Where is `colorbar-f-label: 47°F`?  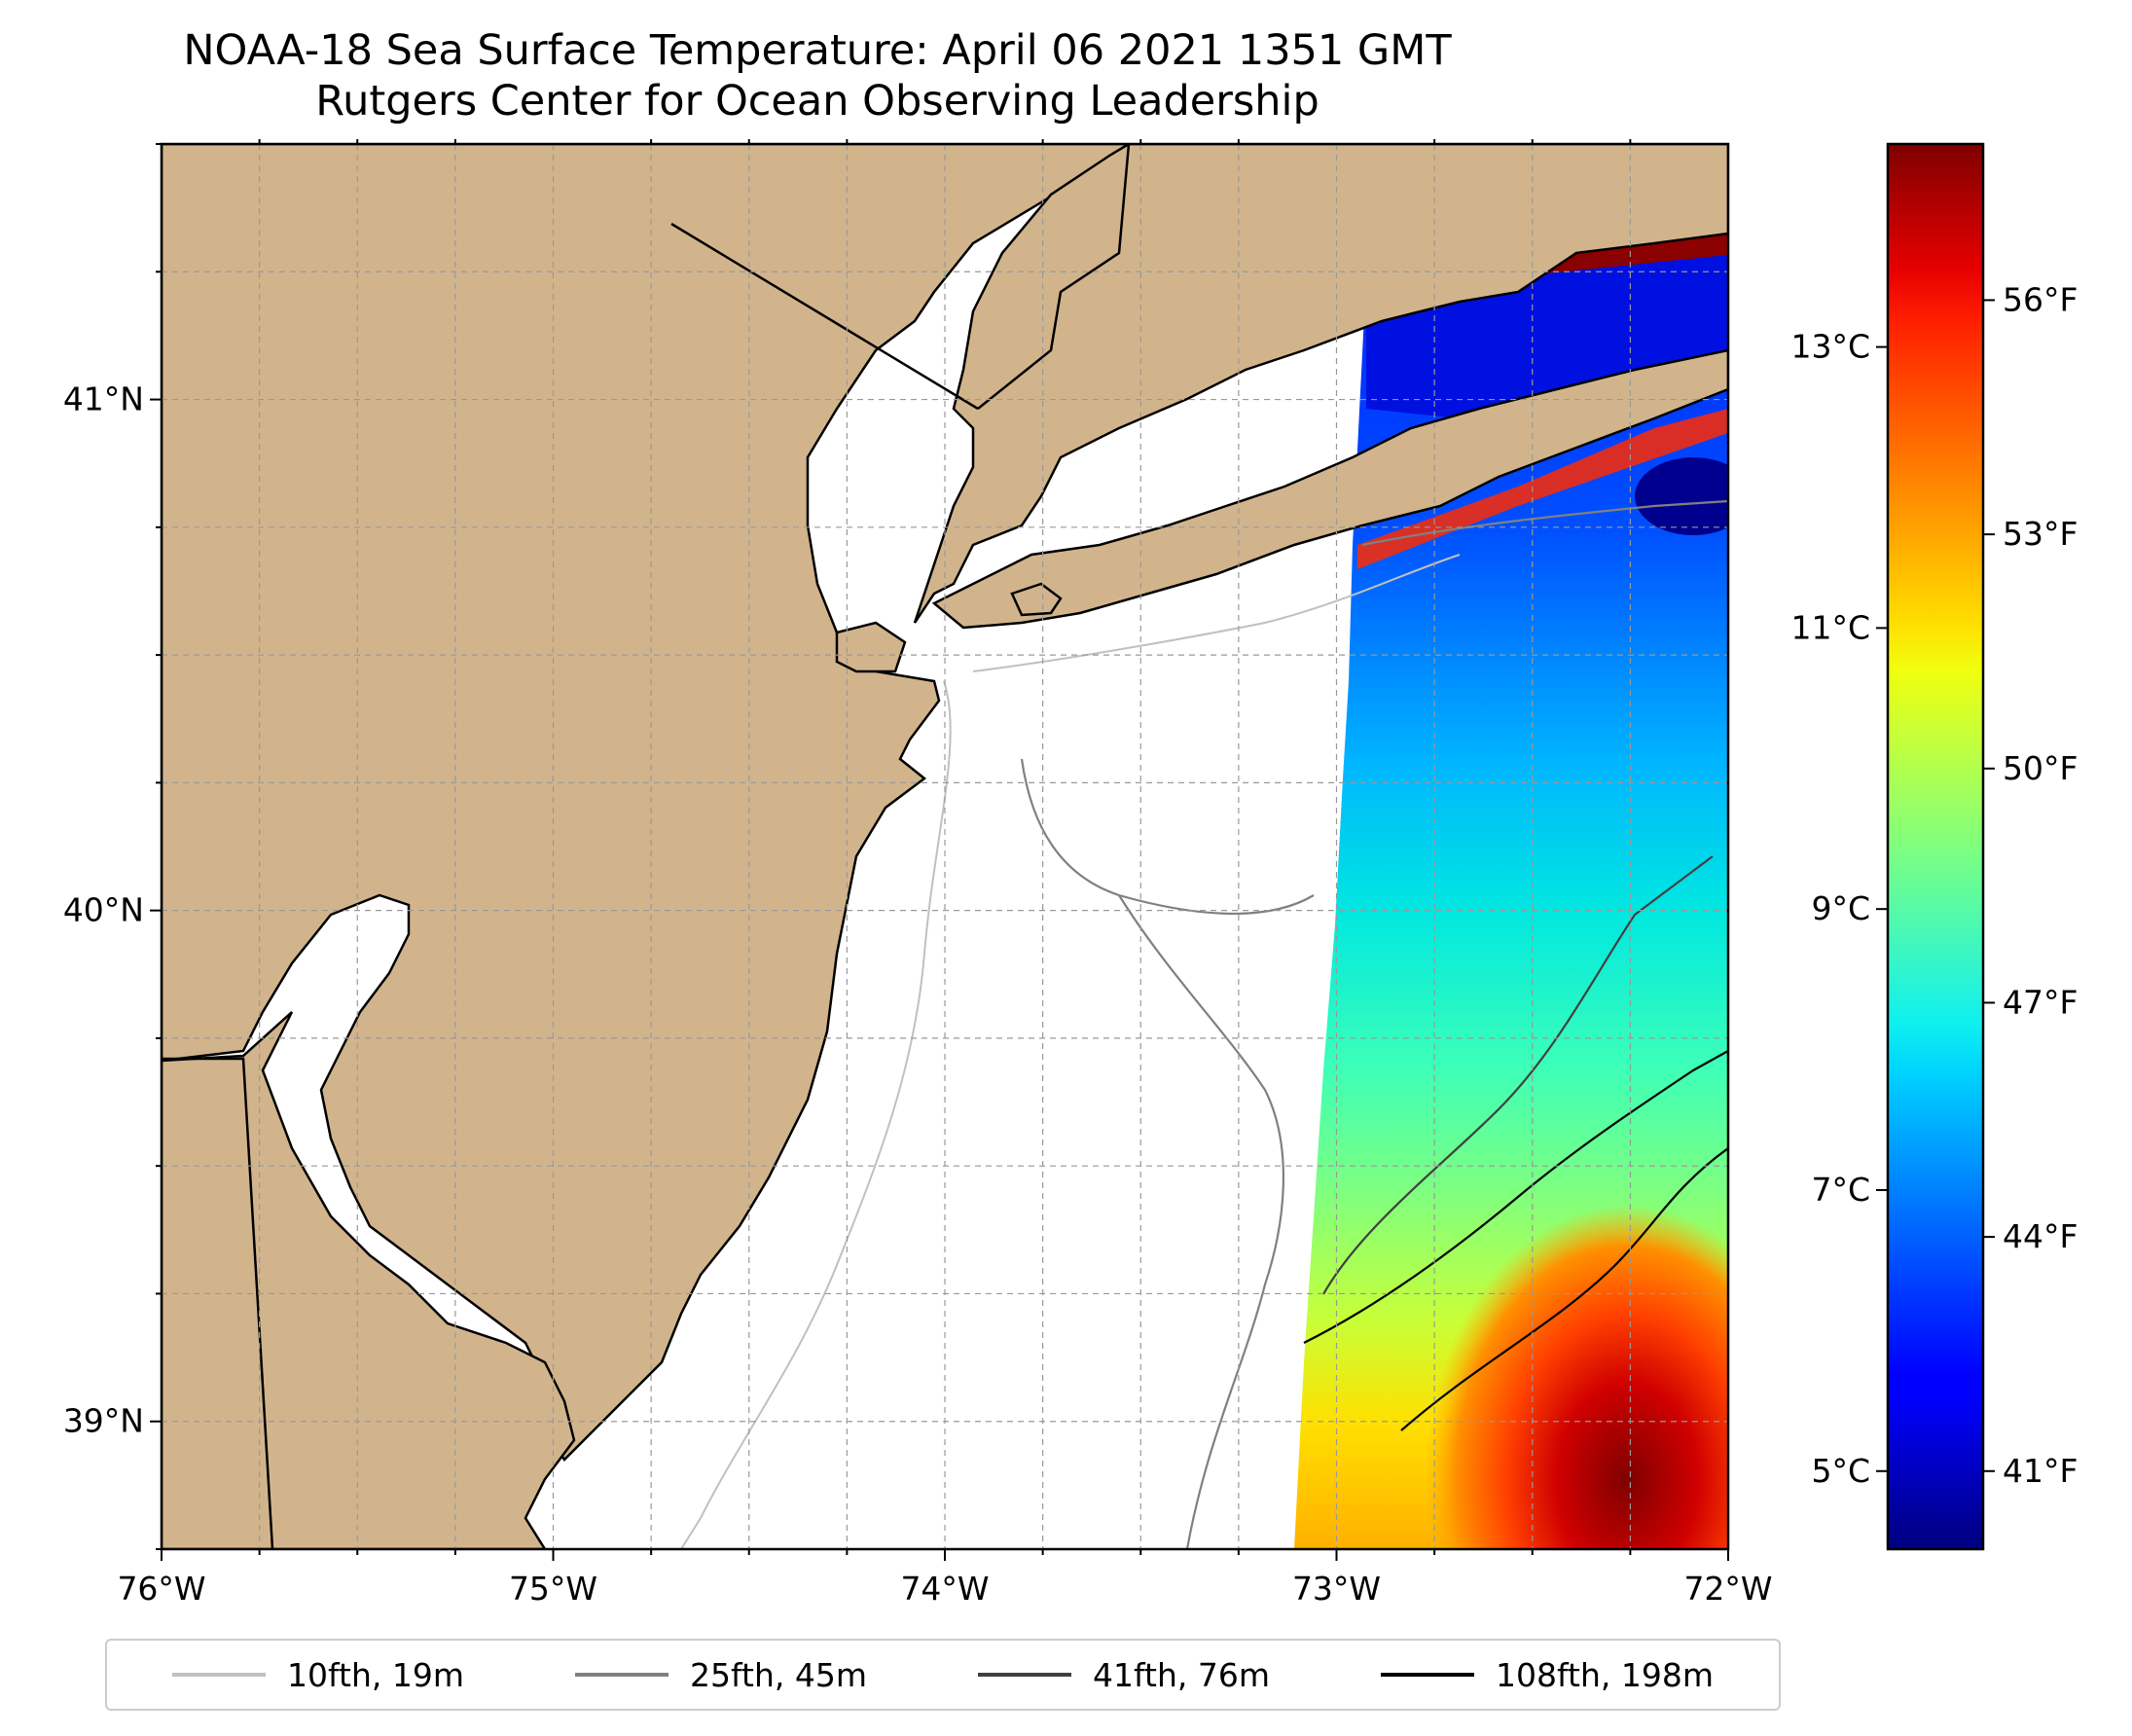
colorbar-f-label: 47°F is located at coordinates (2041, 1002).